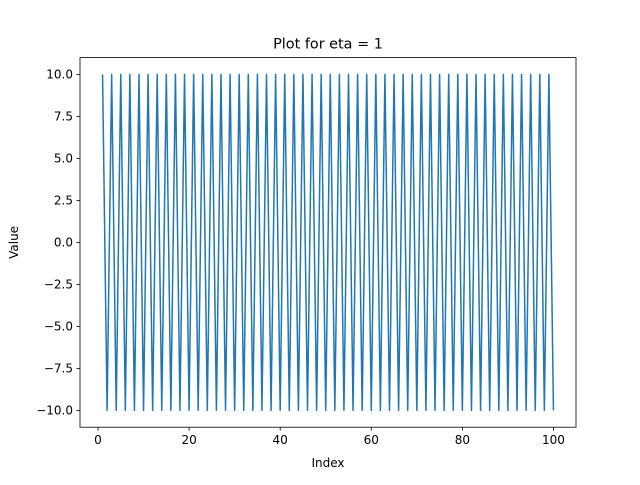 This screenshot has width=640, height=485. I want to click on x-axis-ticks: 0 20 40 60 80 100, so click(329, 437).